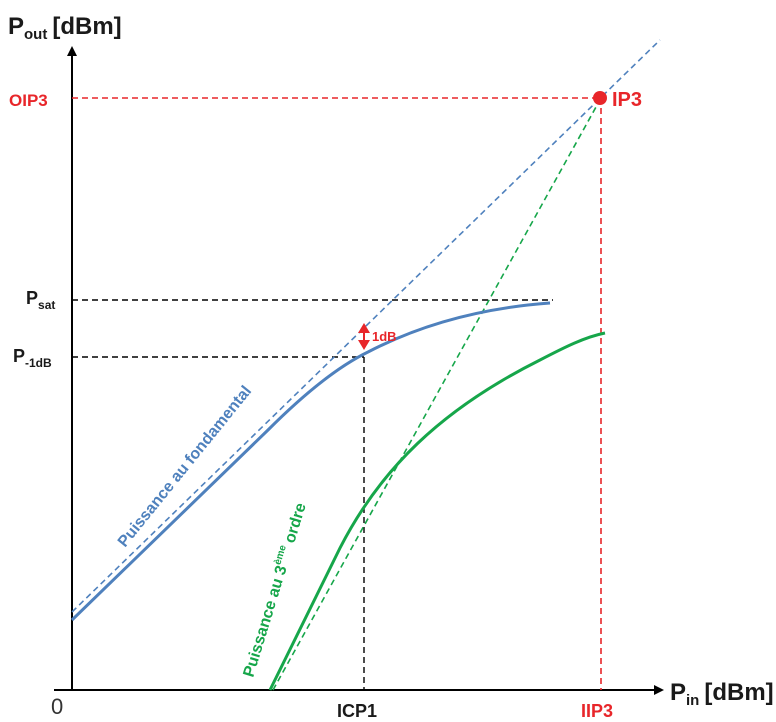 The width and height of the screenshot is (776, 722). What do you see at coordinates (40, 300) in the screenshot?
I see `psat-label: Psat` at bounding box center [40, 300].